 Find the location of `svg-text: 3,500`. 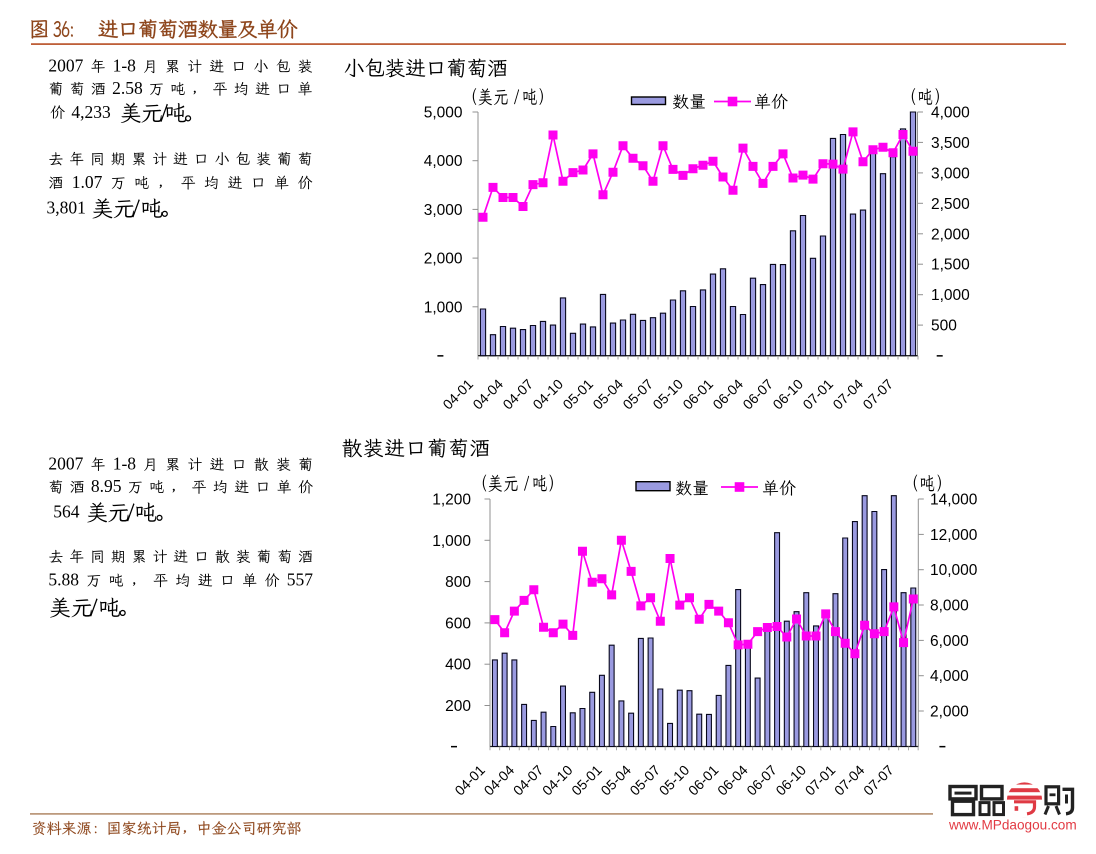

svg-text: 3,500 is located at coordinates (950, 143).